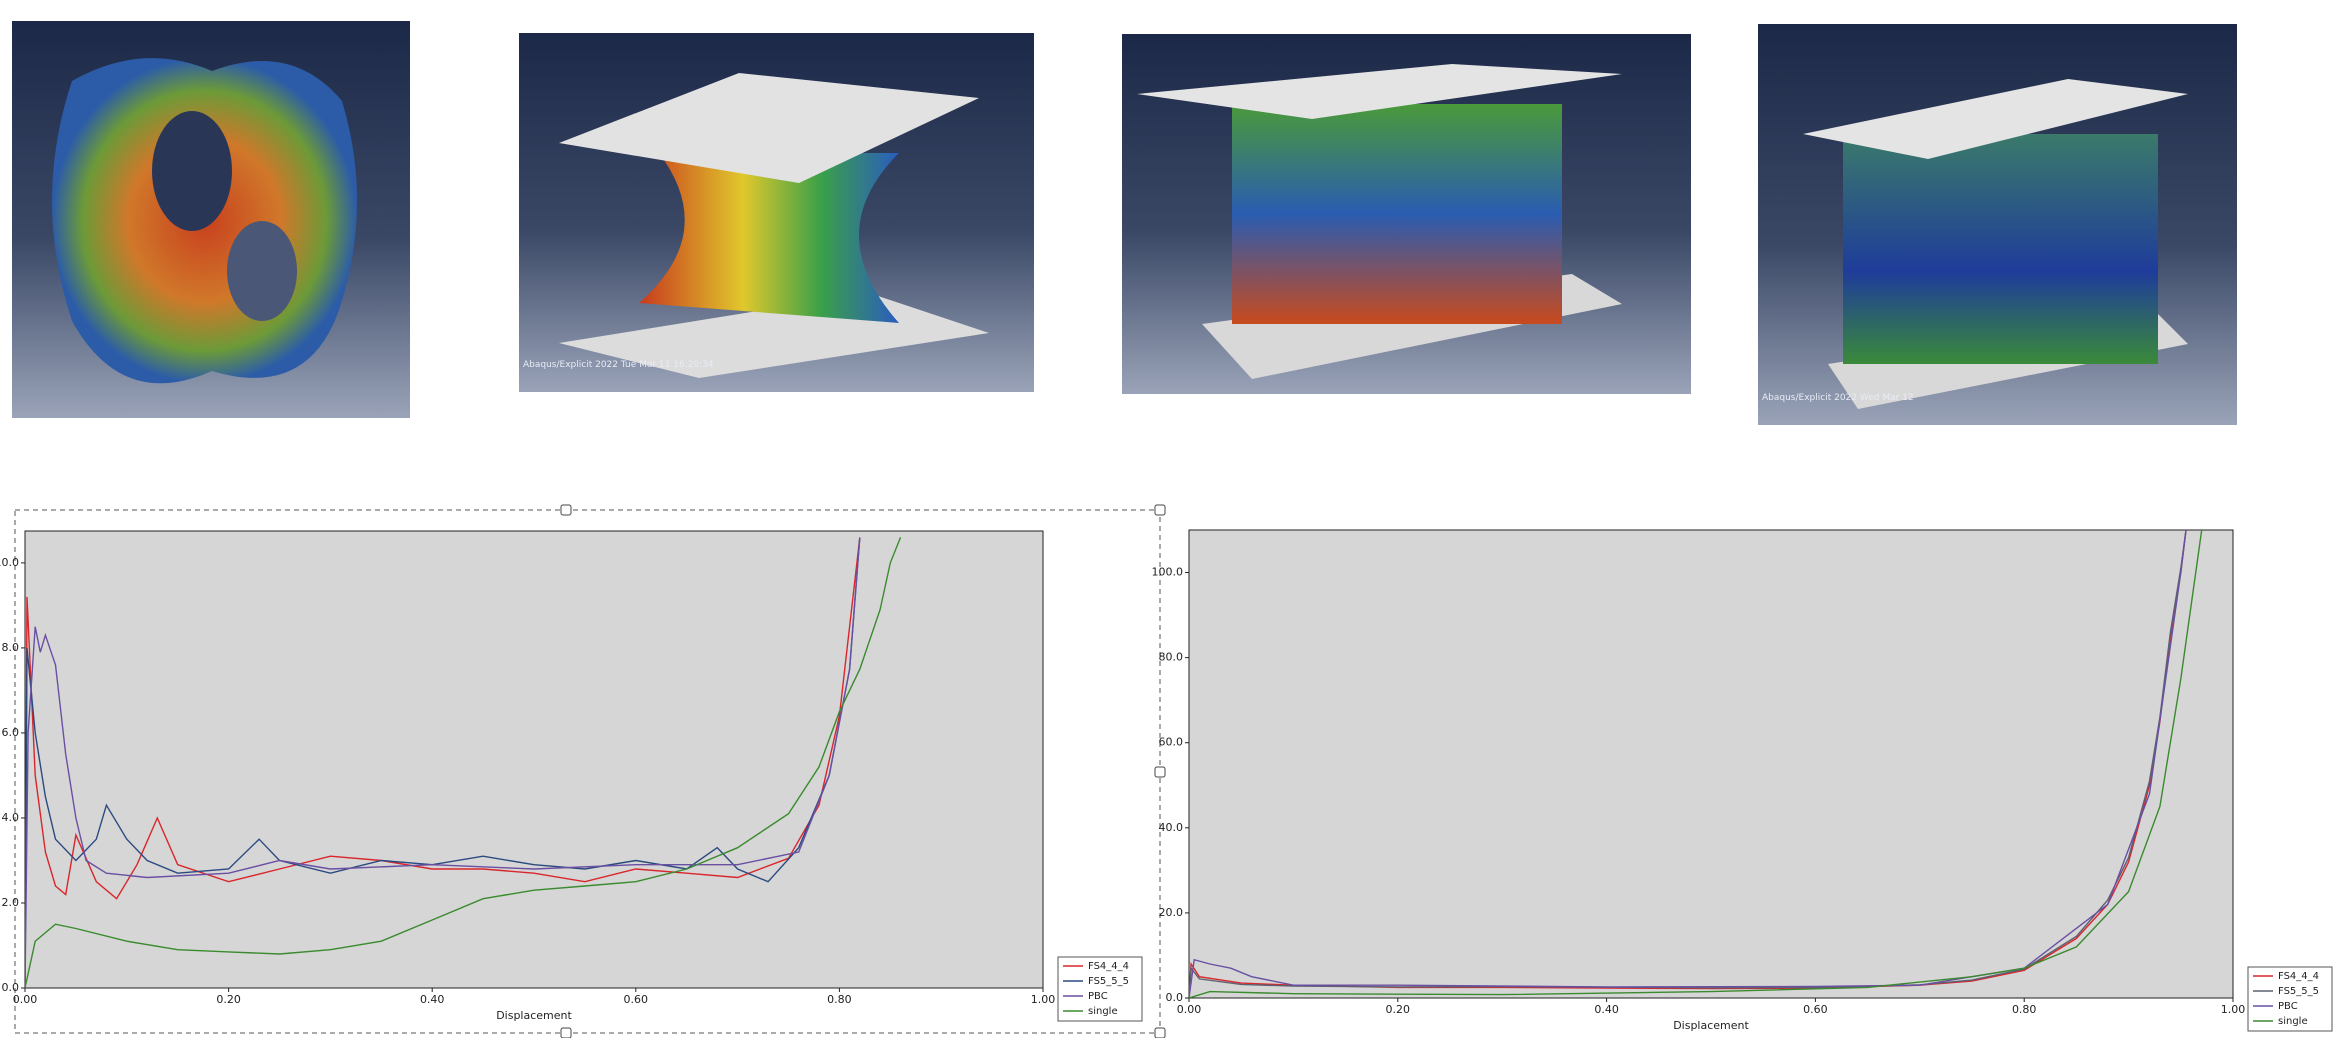 The height and width of the screenshot is (1038, 2340). I want to click on y-tick-label: 8.0, so click(11, 647).